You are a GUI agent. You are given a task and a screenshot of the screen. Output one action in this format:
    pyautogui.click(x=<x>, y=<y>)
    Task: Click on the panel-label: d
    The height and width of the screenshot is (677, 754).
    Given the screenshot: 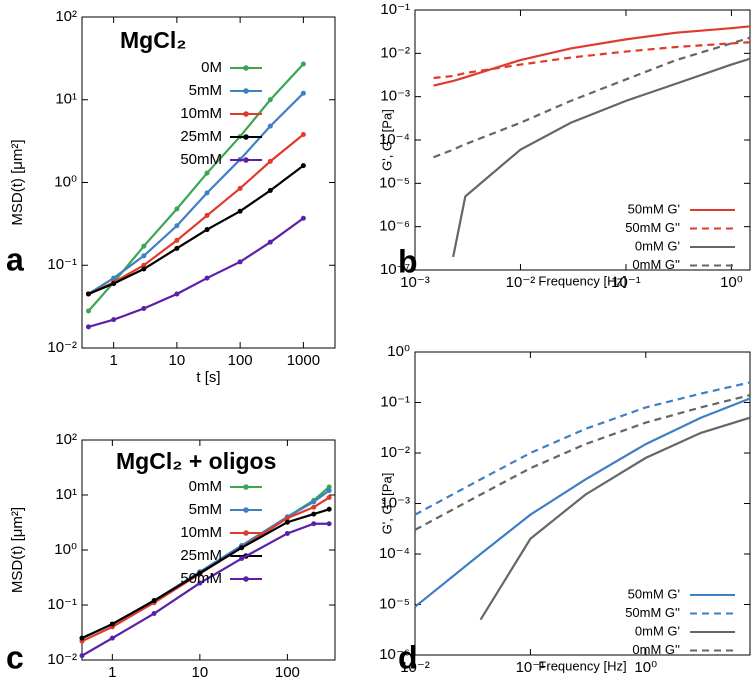 What is the action you would take?
    pyautogui.click(x=408, y=657)
    